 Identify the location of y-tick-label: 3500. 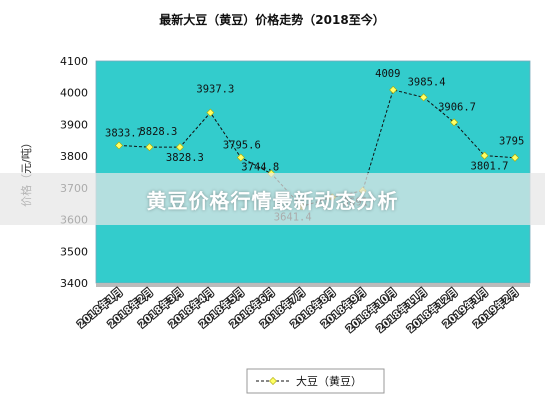
(74, 251).